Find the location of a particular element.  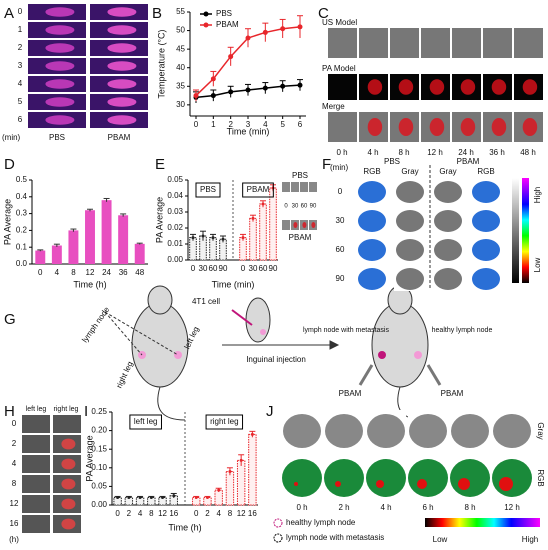

row-label: 3 is located at coordinates (20, 65).